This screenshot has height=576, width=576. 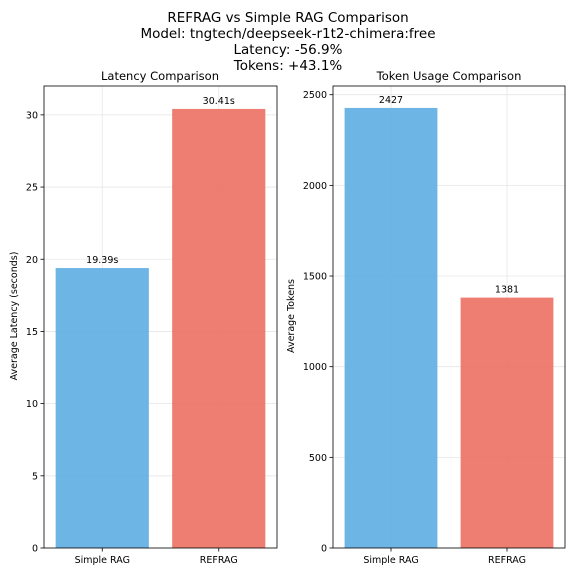 I want to click on tokens-data-label-1: 1381, so click(x=507, y=290).